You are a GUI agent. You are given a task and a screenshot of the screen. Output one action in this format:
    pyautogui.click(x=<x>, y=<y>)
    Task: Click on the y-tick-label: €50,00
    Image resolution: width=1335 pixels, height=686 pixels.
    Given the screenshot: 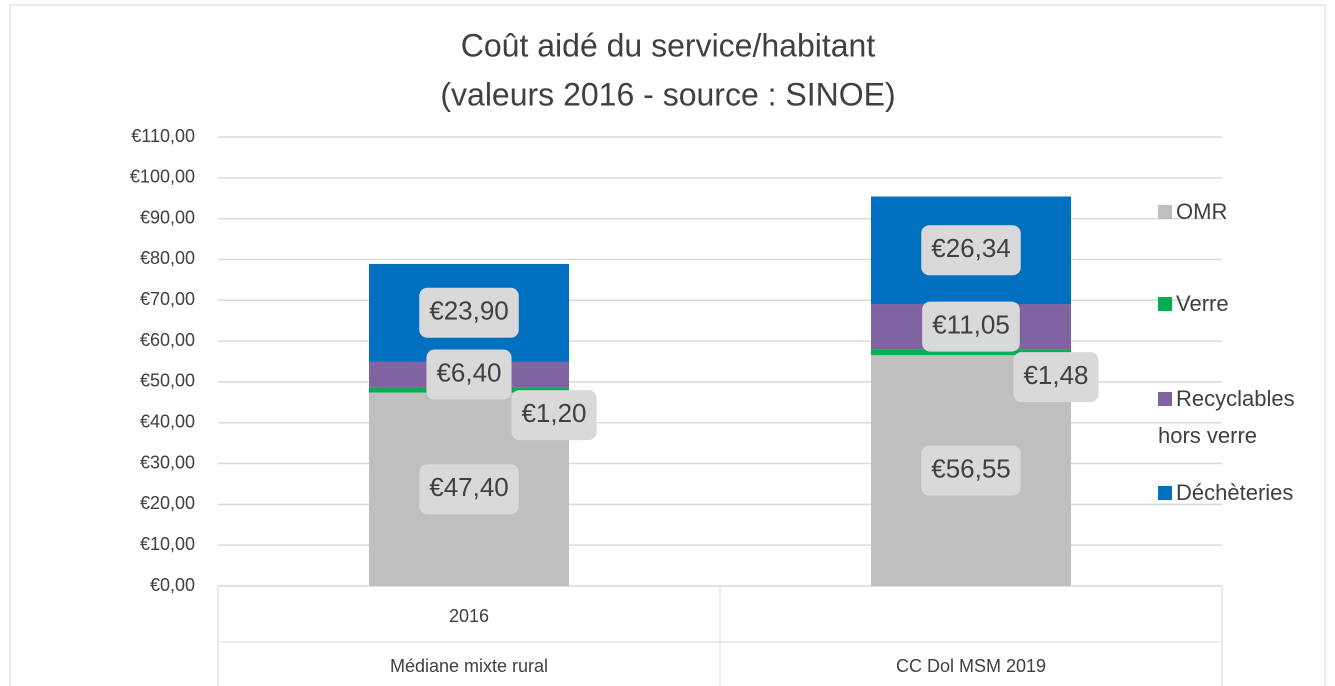 What is the action you would take?
    pyautogui.click(x=167, y=381)
    